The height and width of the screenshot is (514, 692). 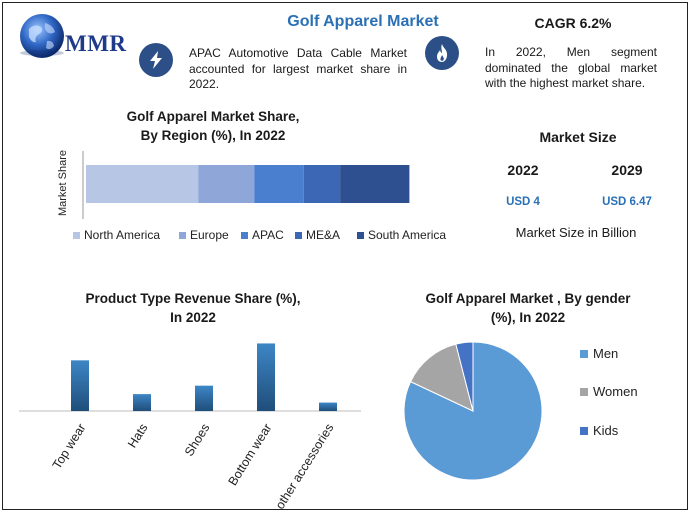 I want to click on region-legend-swatch-north-america, so click(x=76, y=235).